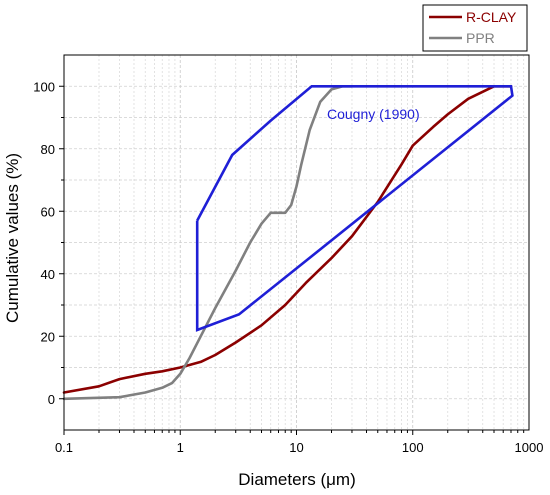 This screenshot has height=495, width=550. I want to click on x-tick-label: 0.1, so click(64, 447).